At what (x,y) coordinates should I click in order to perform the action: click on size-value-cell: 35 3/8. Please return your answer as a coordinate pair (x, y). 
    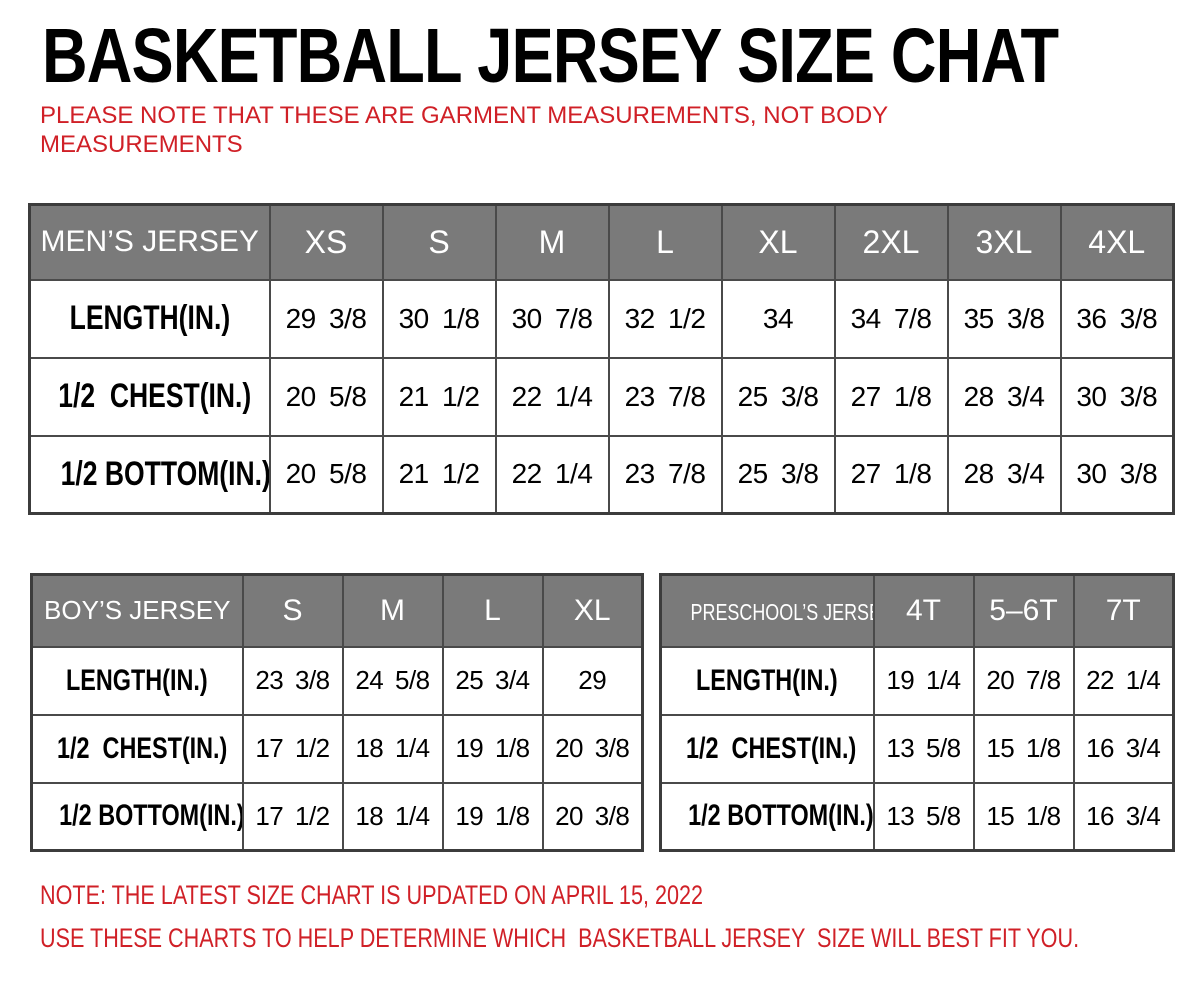
    Looking at the image, I should click on (1004, 318).